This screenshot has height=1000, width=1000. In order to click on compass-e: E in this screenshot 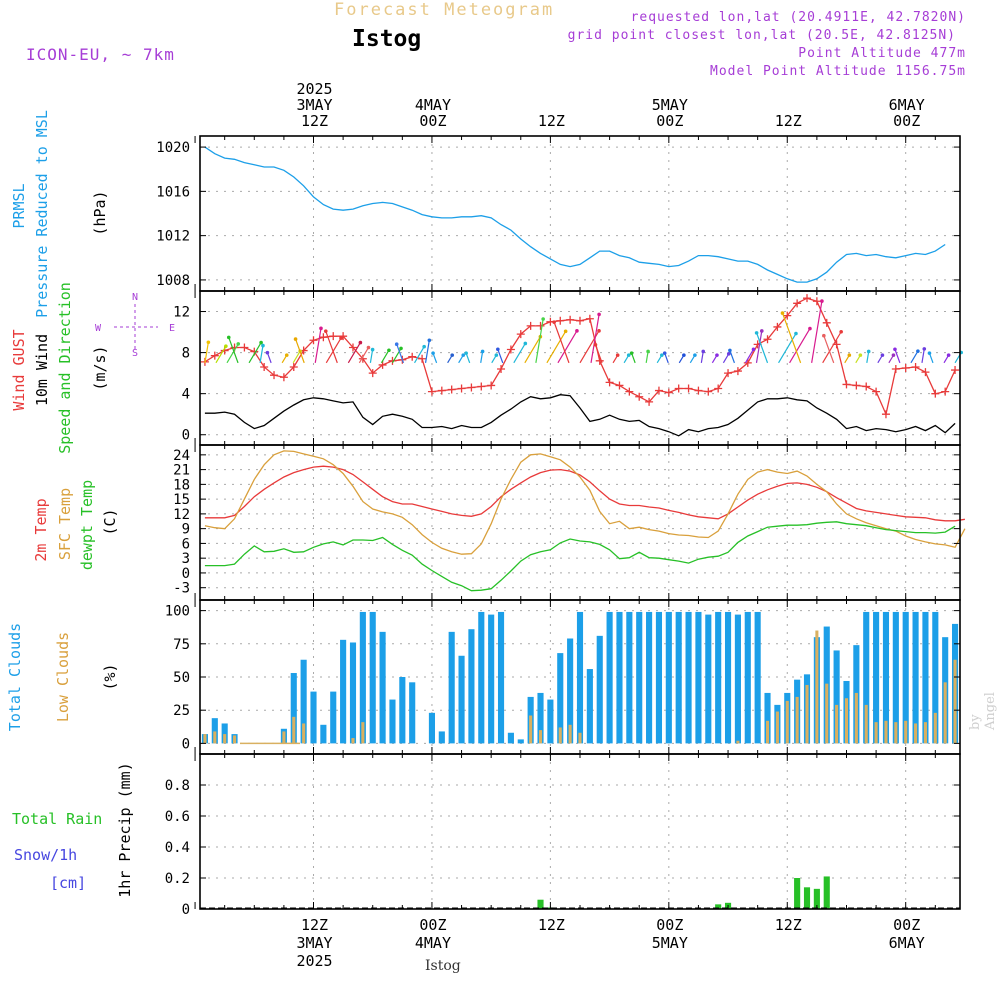, I will do `click(172, 328)`.